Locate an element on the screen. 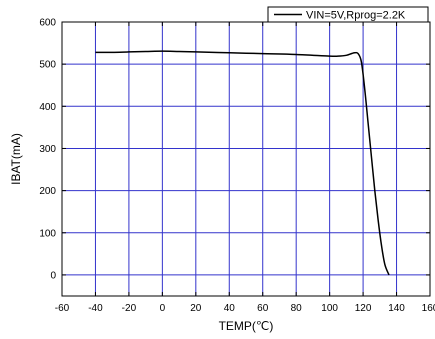 This screenshot has height=339, width=435. y-tick-labels: 0 100 200 300 400 500 600 is located at coordinates (47, 150).